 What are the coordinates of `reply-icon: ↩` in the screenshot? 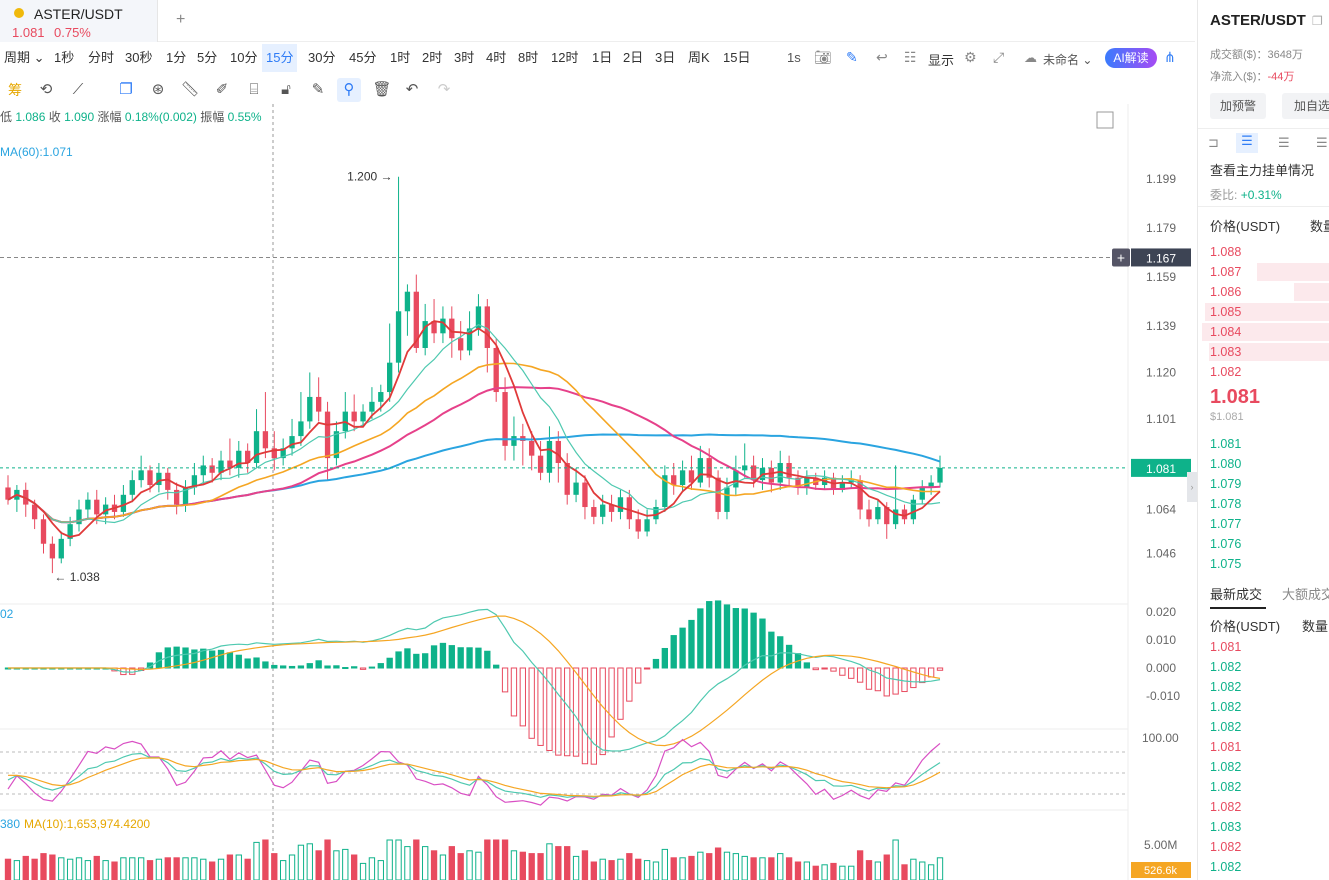 It's located at (882, 57).